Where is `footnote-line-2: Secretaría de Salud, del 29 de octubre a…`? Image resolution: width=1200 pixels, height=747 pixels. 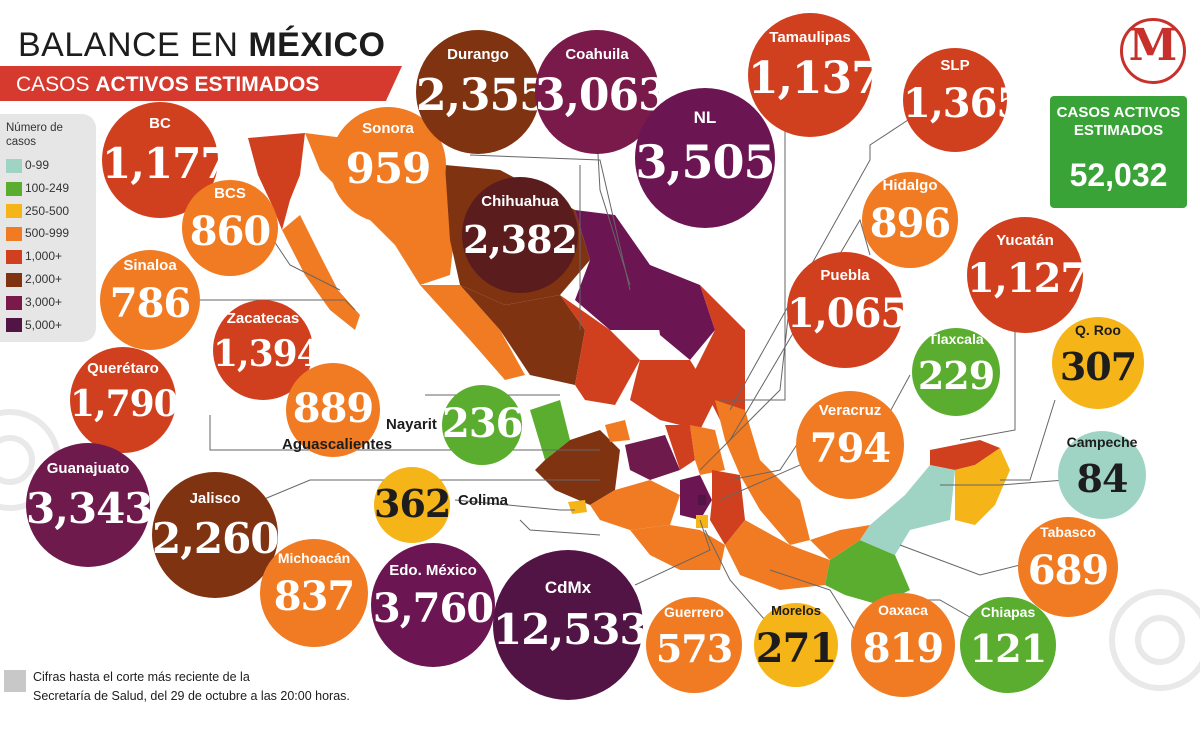
footnote-line-2: Secretaría de Salud, del 29 de octubre a… is located at coordinates (191, 696).